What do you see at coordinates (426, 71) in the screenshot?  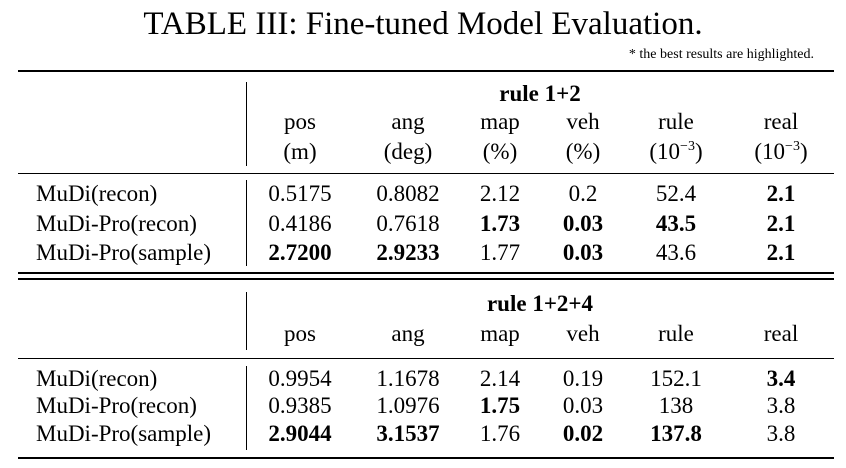 I see `top-rule` at bounding box center [426, 71].